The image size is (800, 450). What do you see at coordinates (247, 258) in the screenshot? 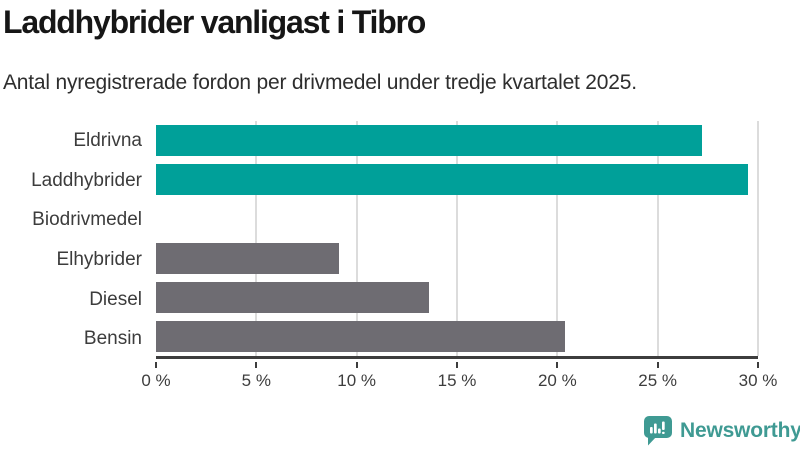
I see `bar-elhybrider` at bounding box center [247, 258].